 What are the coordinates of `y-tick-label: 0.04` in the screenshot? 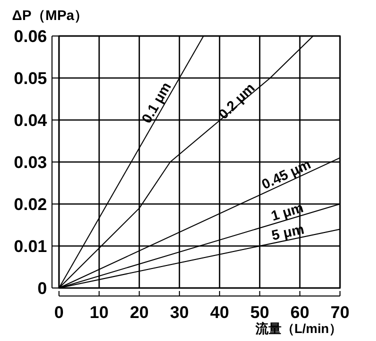 It's located at (31, 120).